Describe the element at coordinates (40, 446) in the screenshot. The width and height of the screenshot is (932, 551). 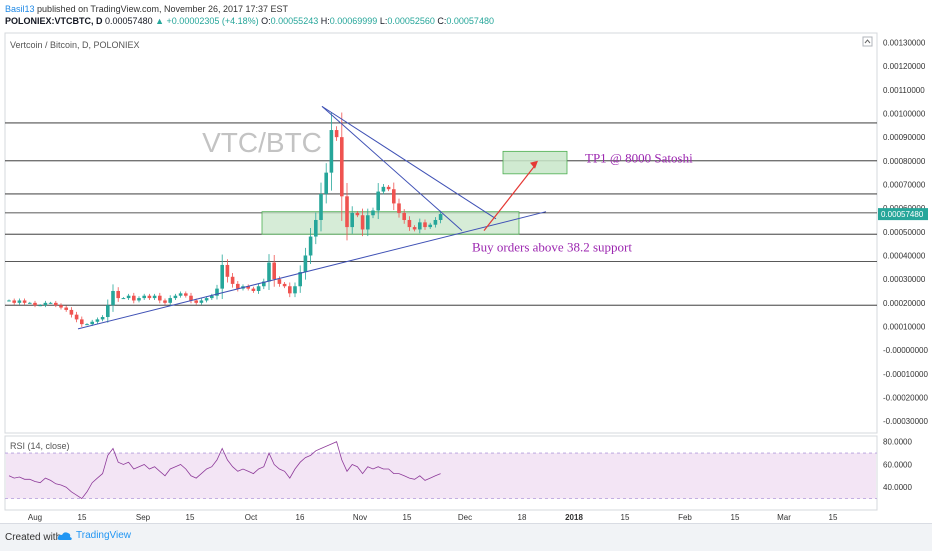
I see `rsi-label: RSI (14, close)` at that location.